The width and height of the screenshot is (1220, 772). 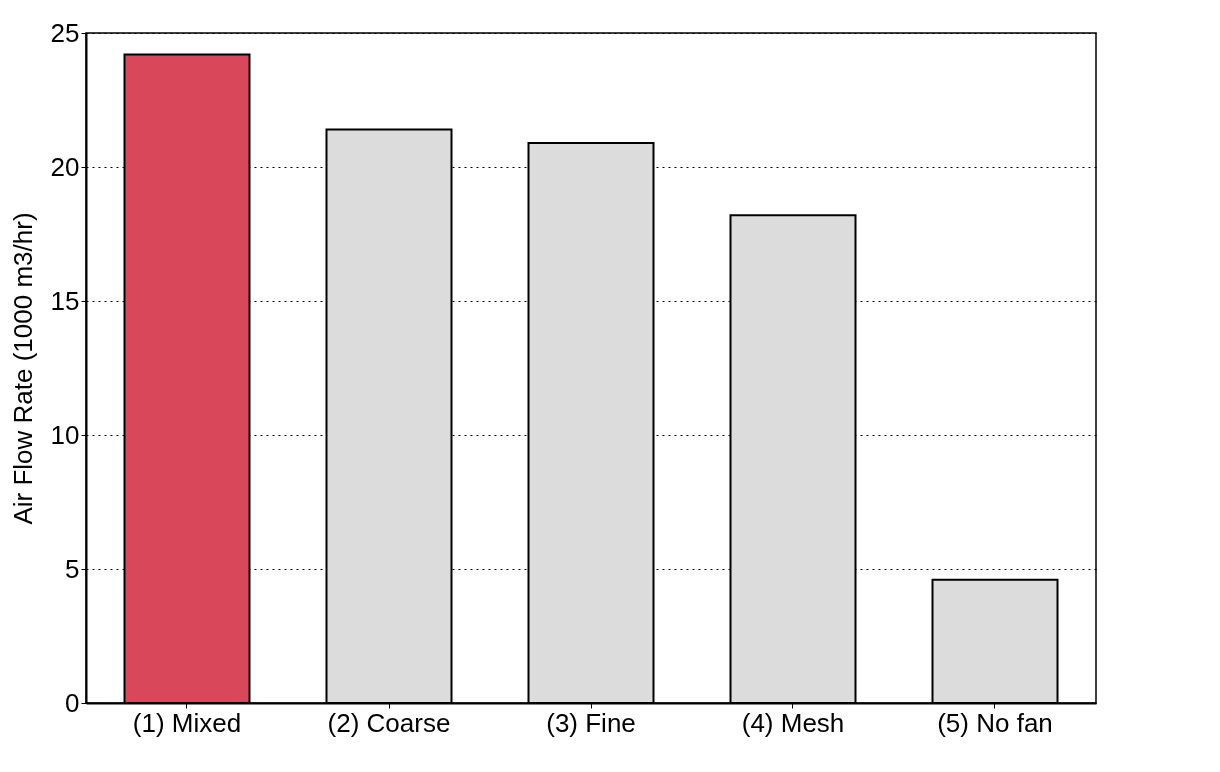 What do you see at coordinates (72, 568) in the screenshot?
I see `y-tick-label: 5` at bounding box center [72, 568].